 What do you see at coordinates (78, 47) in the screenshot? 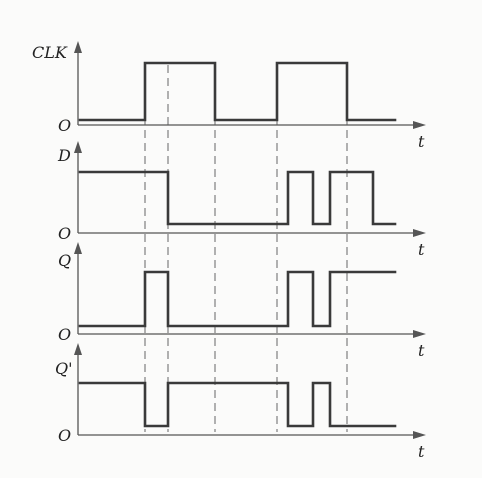
I see `clk-y-arrow` at bounding box center [78, 47].